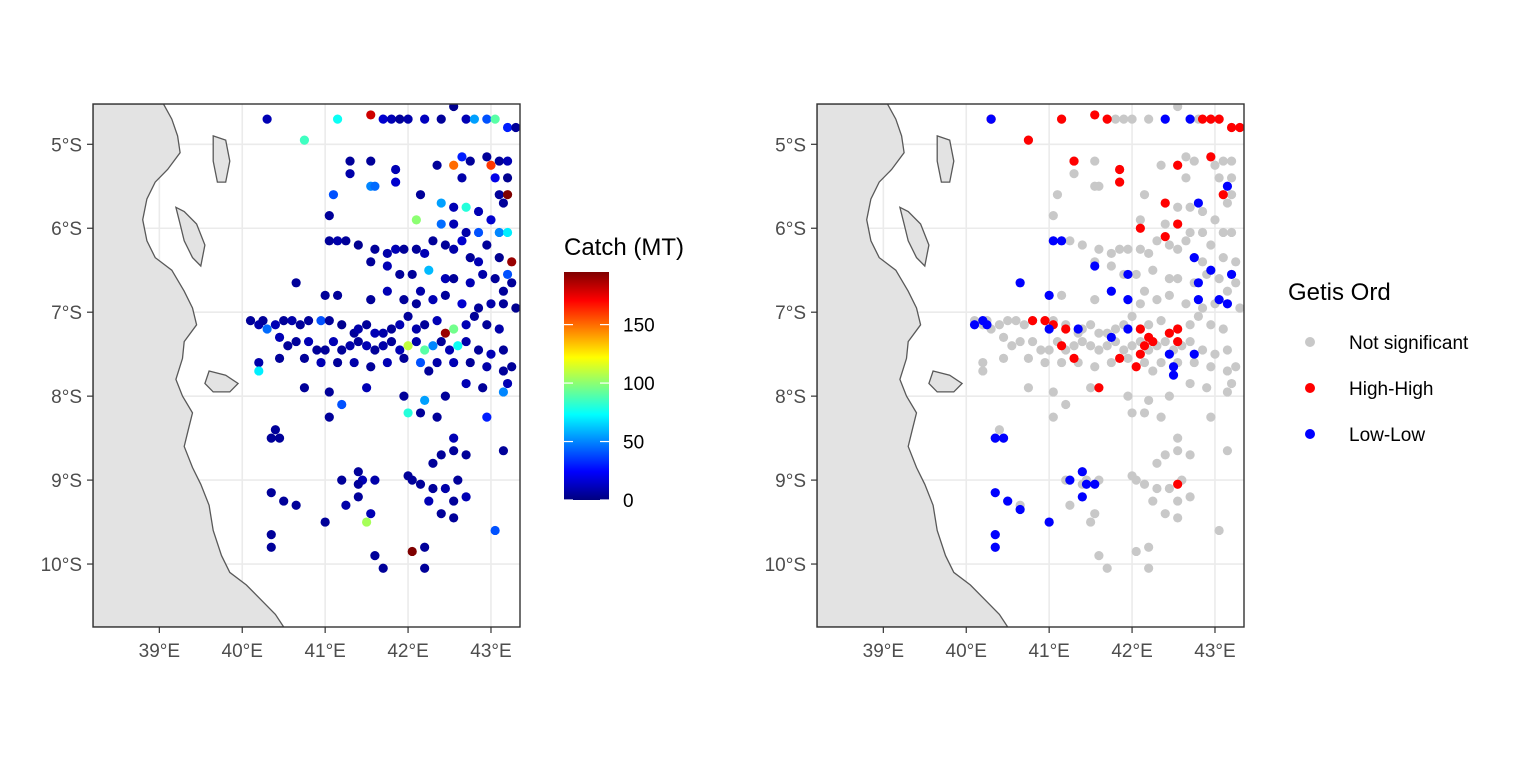 The image size is (1536, 768). What do you see at coordinates (1387, 435) in the screenshot?
I see `legend-label-low-low: Low-Low` at bounding box center [1387, 435].